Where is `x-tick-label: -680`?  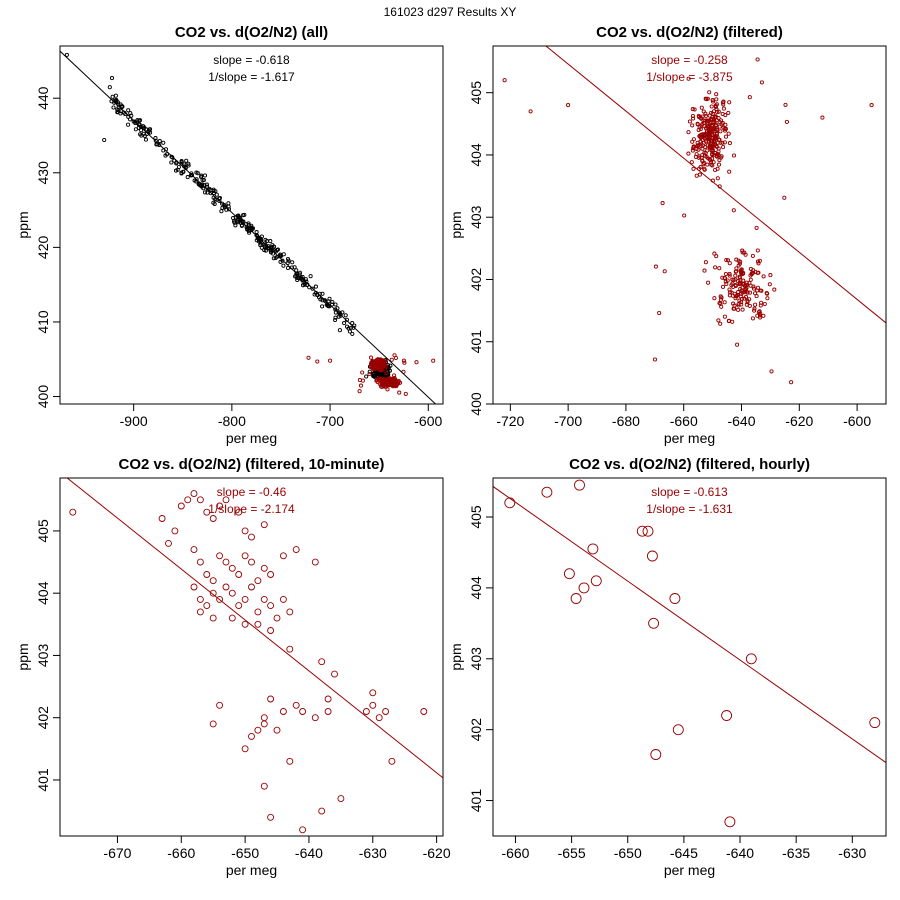
x-tick-label: -680 is located at coordinates (626, 421).